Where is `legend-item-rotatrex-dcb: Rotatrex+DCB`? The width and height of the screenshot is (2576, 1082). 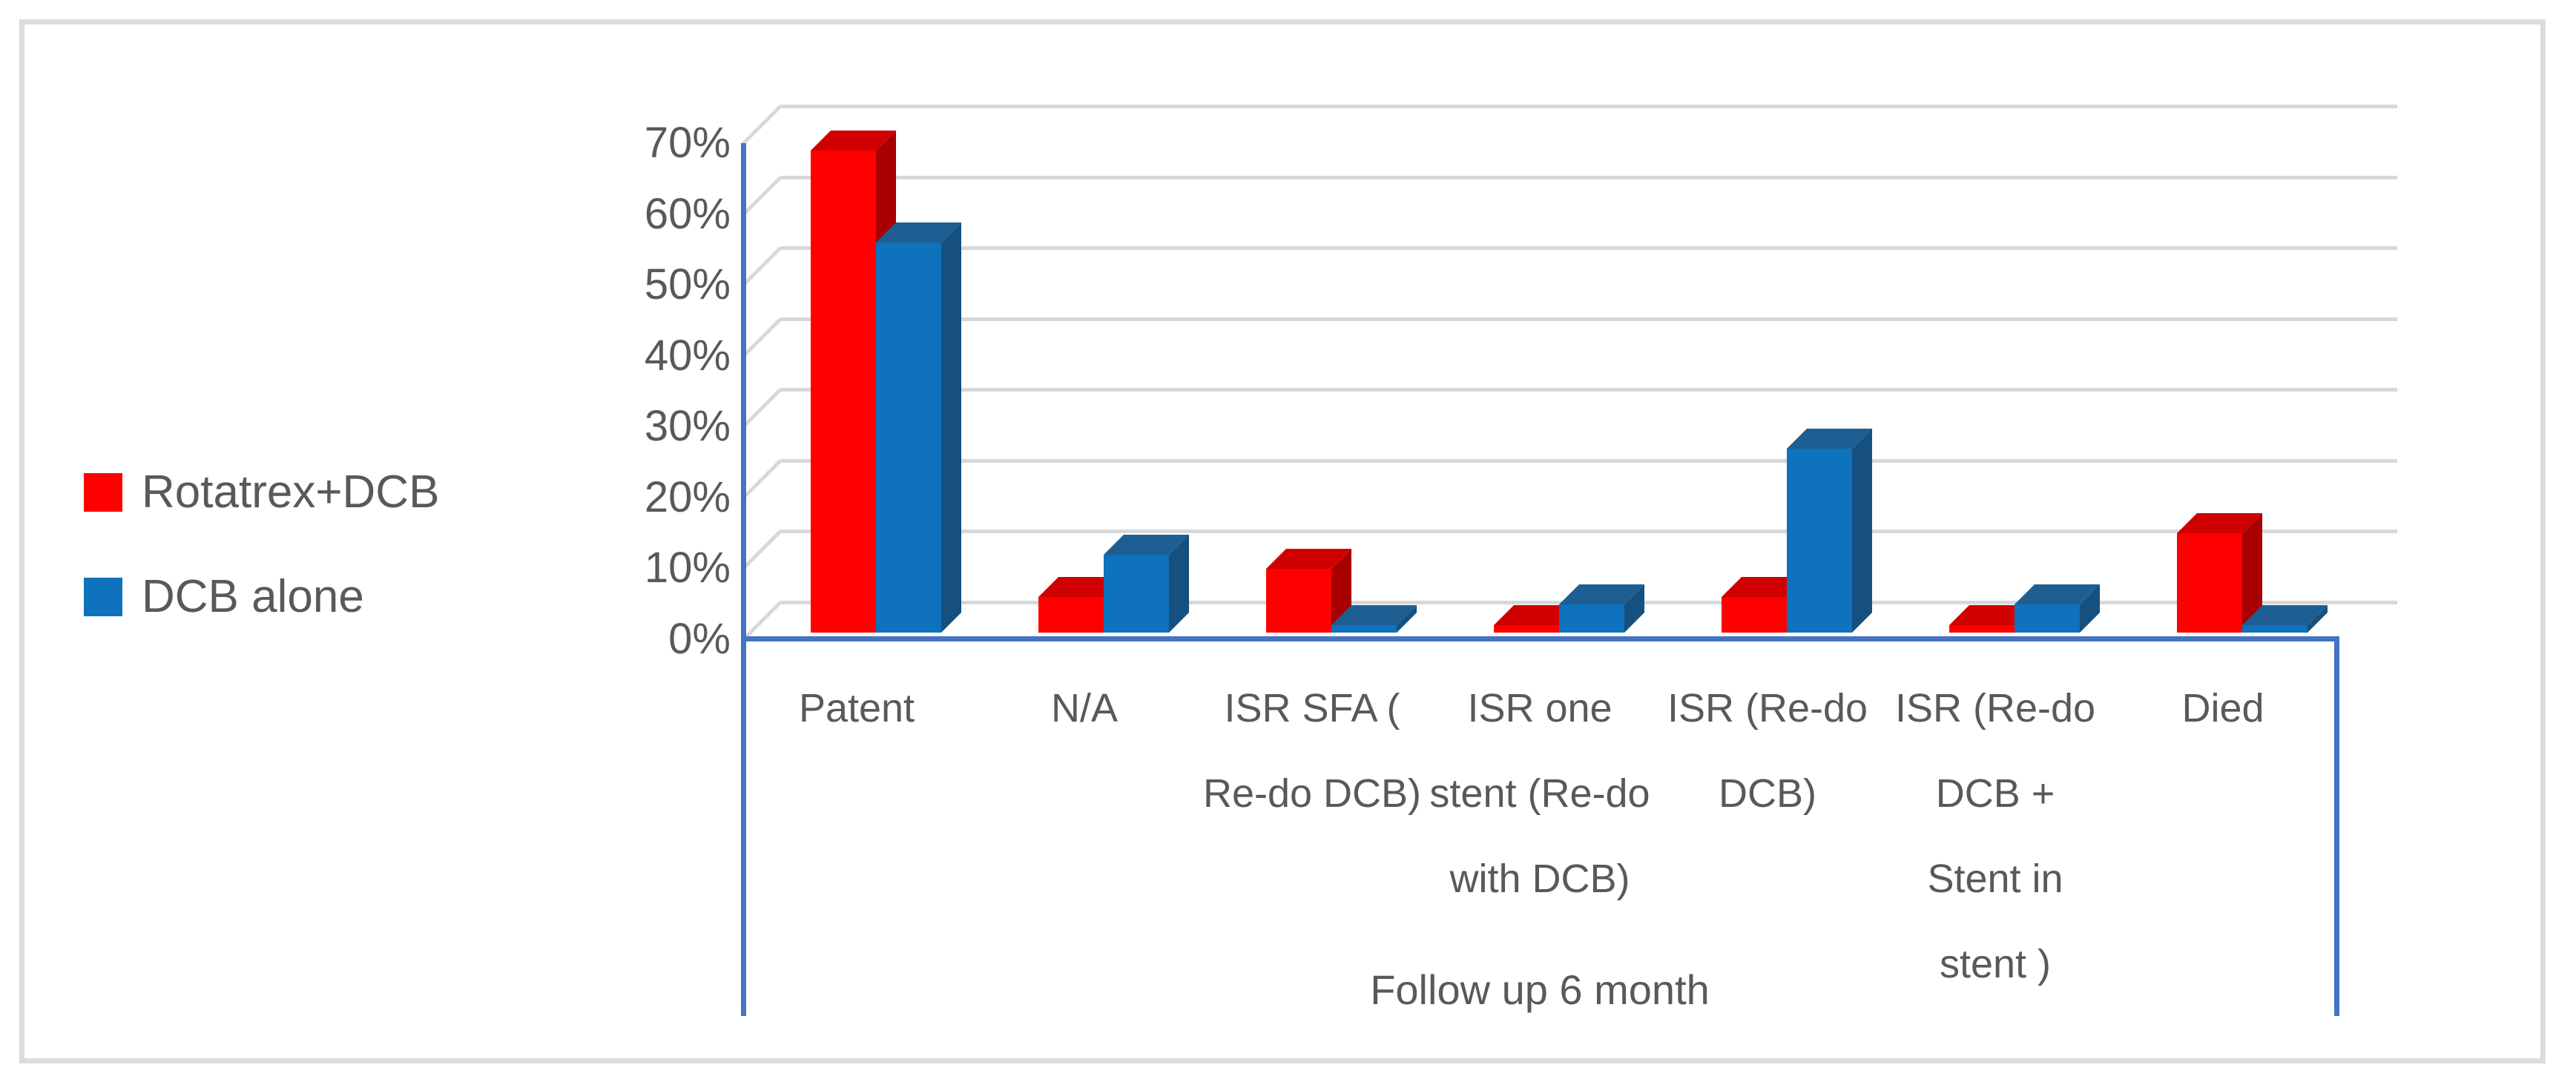
legend-item-rotatrex-dcb: Rotatrex+DCB is located at coordinates (261, 492).